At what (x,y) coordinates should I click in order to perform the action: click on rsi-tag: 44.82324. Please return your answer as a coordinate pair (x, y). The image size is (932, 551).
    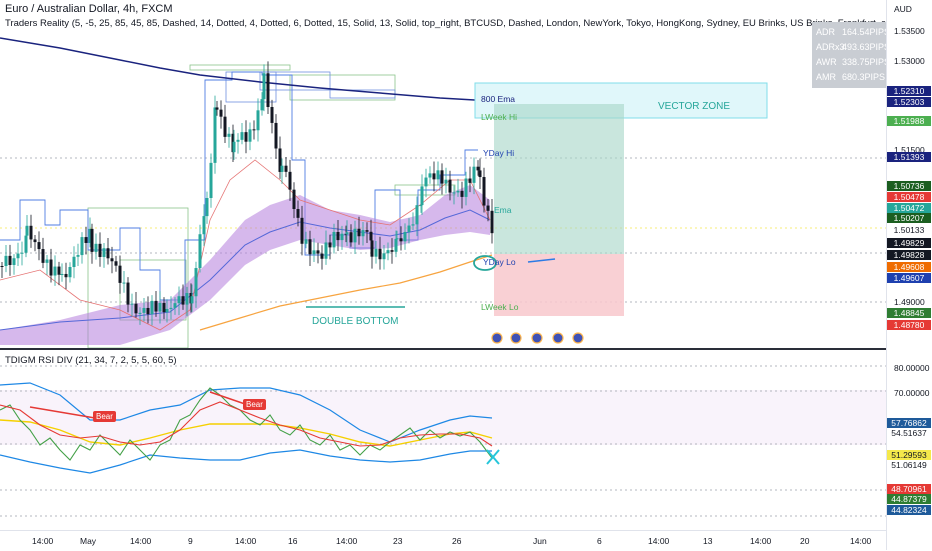
    Looking at the image, I should click on (909, 510).